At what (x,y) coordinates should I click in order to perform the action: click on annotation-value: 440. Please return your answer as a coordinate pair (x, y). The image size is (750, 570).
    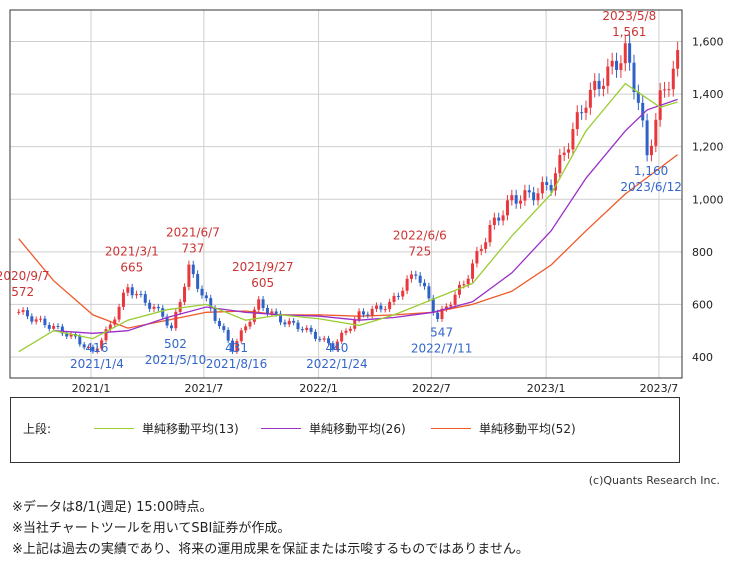
    Looking at the image, I should click on (336, 348).